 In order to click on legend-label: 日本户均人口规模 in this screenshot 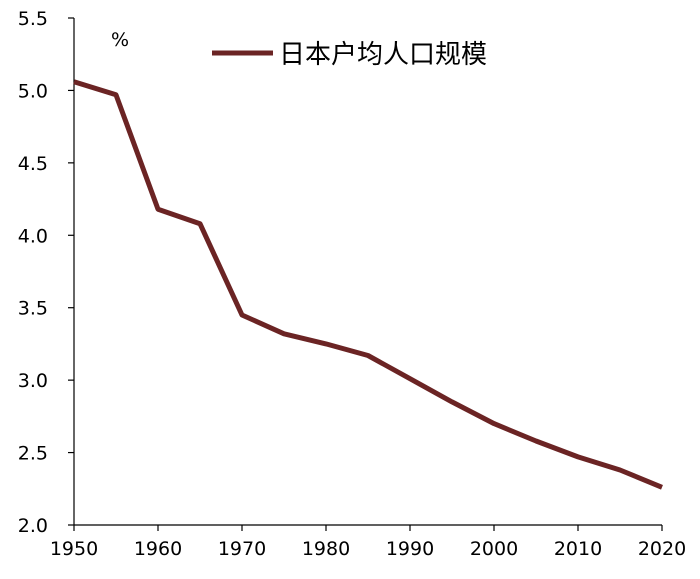, I will do `click(383, 55)`.